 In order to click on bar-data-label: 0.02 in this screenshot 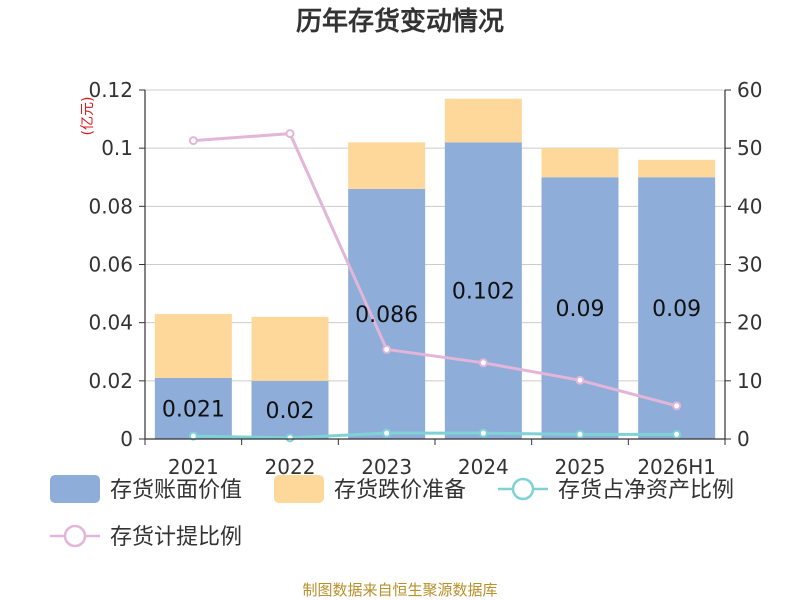, I will do `click(290, 411)`.